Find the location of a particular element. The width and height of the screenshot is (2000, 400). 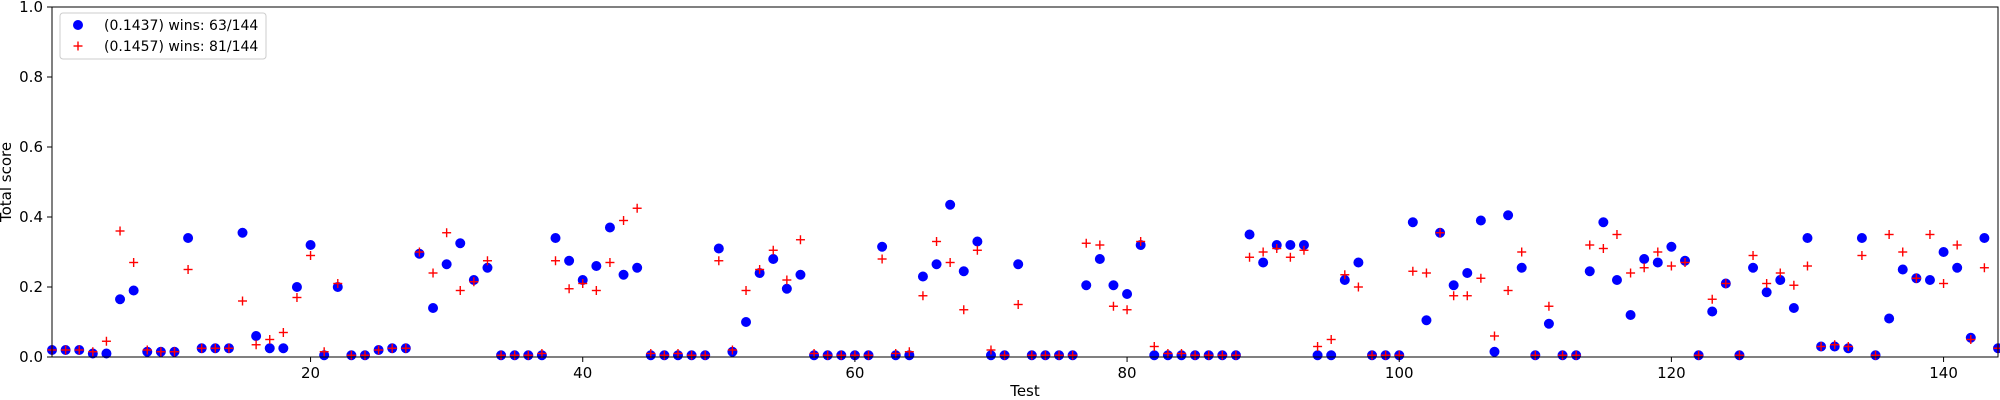

legend-marker-blue is located at coordinates (78, 25).